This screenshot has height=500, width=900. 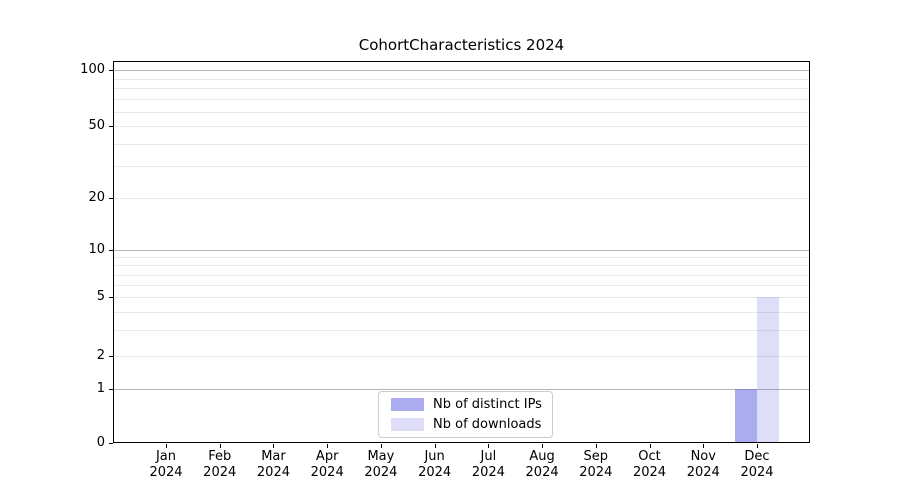 What do you see at coordinates (100, 389) in the screenshot?
I see `y-tick-label-1: 1` at bounding box center [100, 389].